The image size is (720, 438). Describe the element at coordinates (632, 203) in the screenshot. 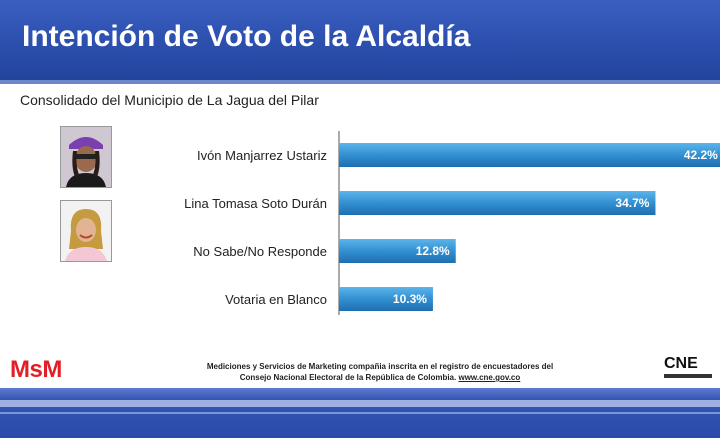

I see `value-label-2: 34.7%` at that location.